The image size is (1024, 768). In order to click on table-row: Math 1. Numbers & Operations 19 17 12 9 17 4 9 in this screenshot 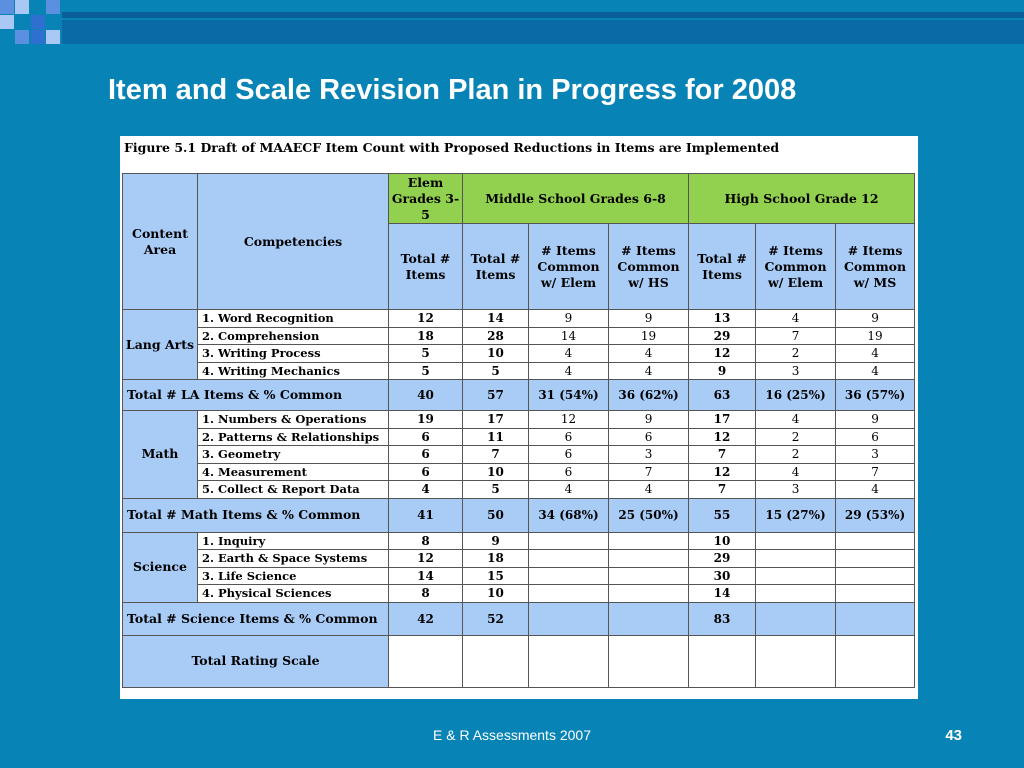, I will do `click(519, 454)`.